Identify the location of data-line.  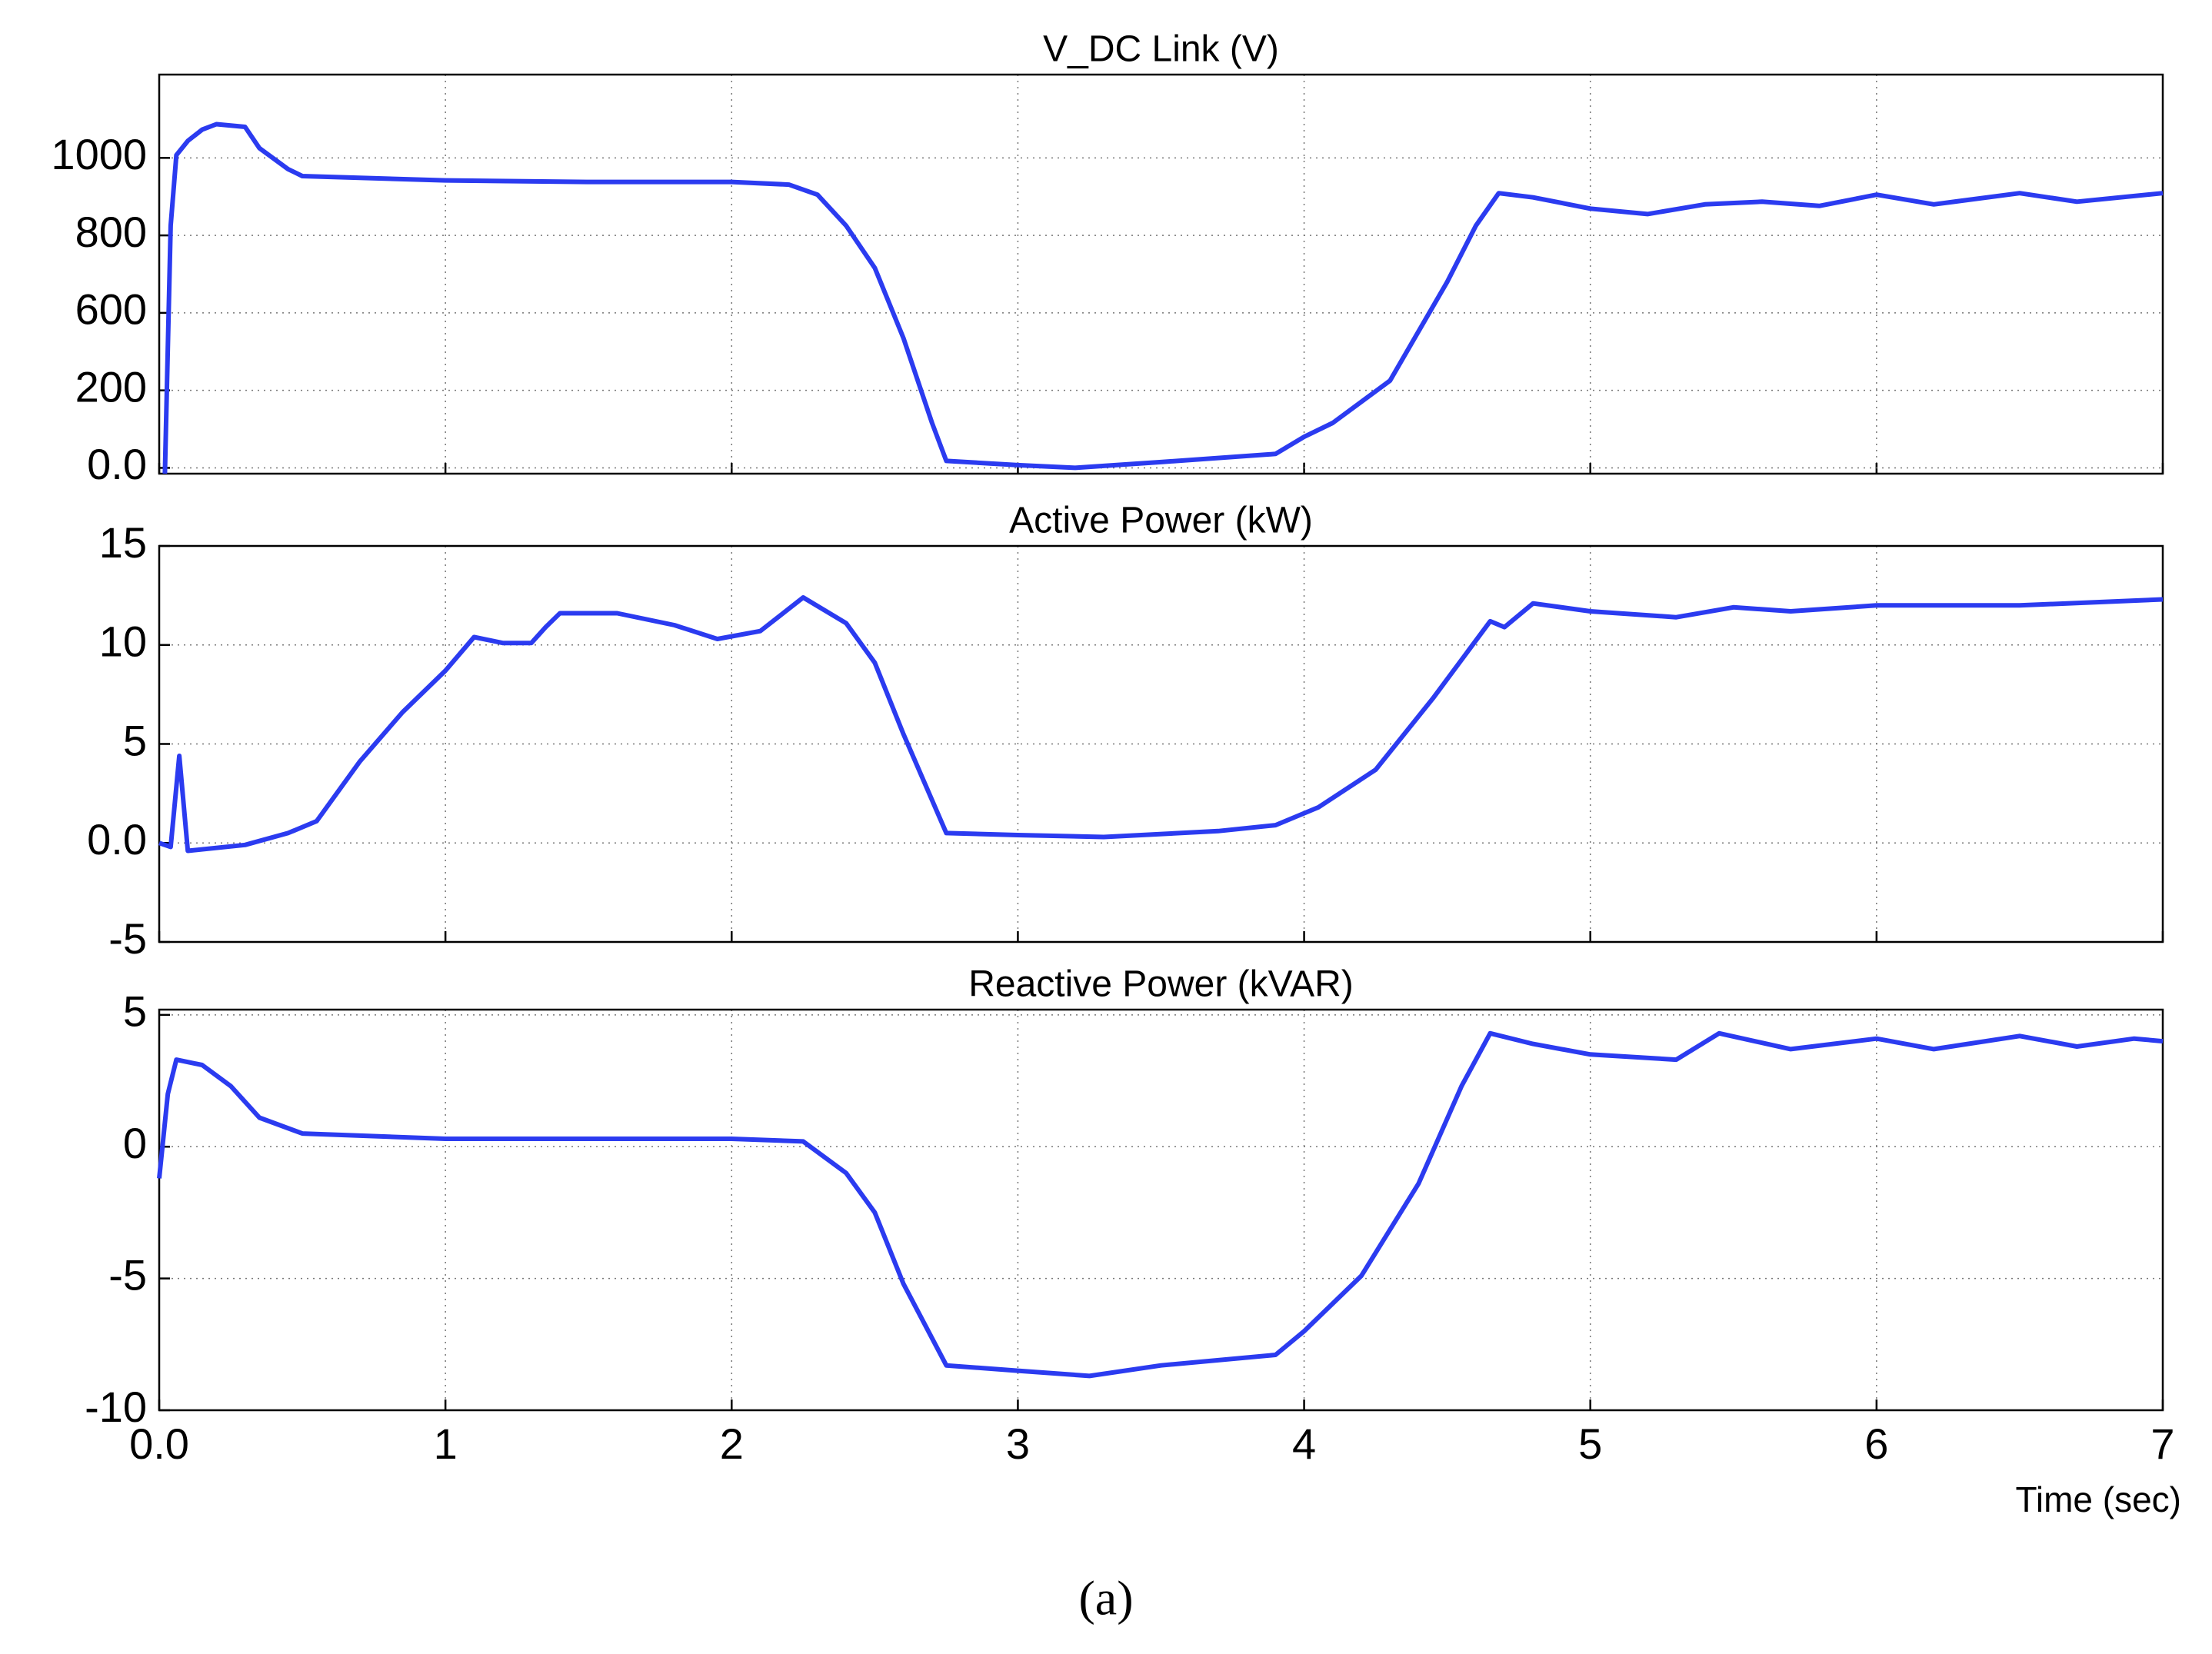
(1161, 724).